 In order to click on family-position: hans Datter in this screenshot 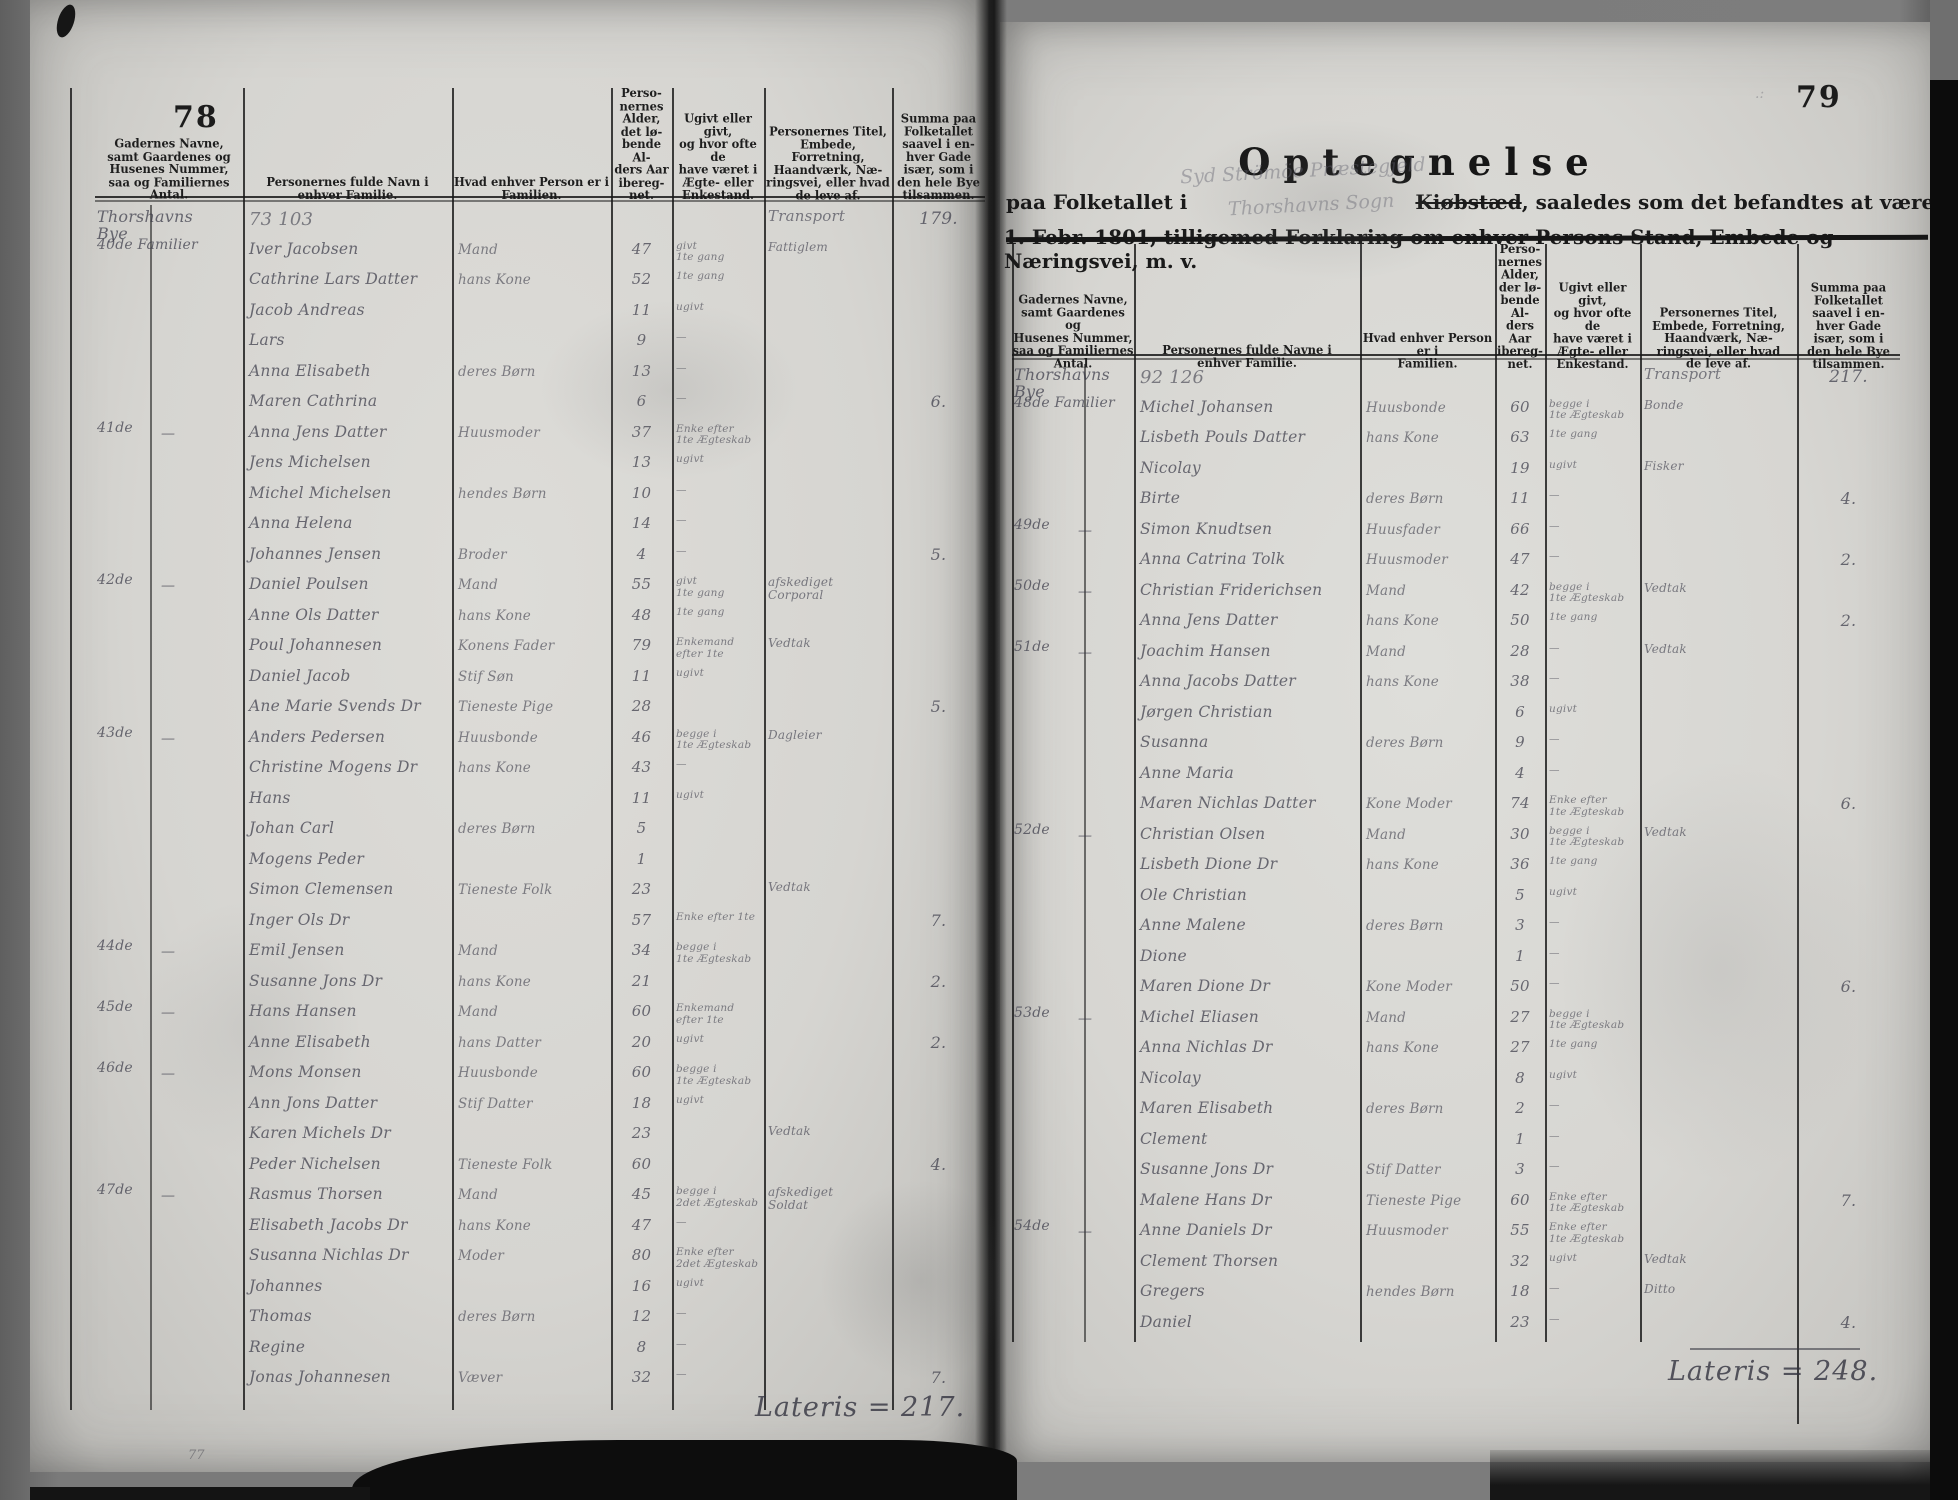, I will do `click(500, 1042)`.